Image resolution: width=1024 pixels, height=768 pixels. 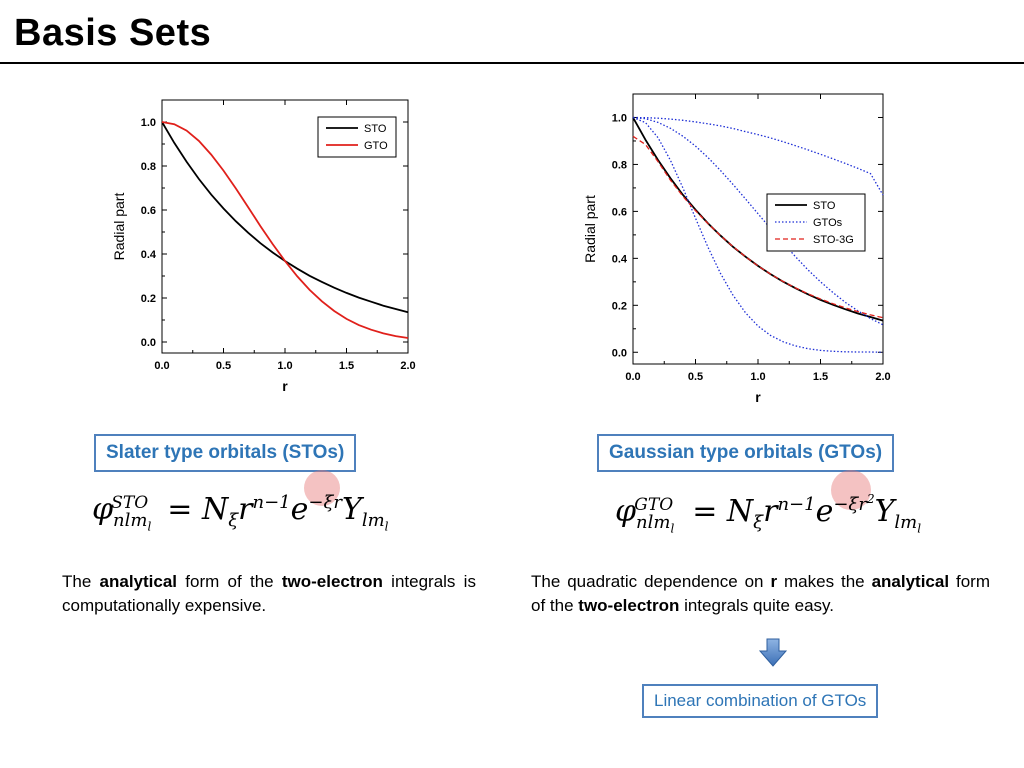 What do you see at coordinates (113, 33) in the screenshot?
I see `page-title: Basis Sets` at bounding box center [113, 33].